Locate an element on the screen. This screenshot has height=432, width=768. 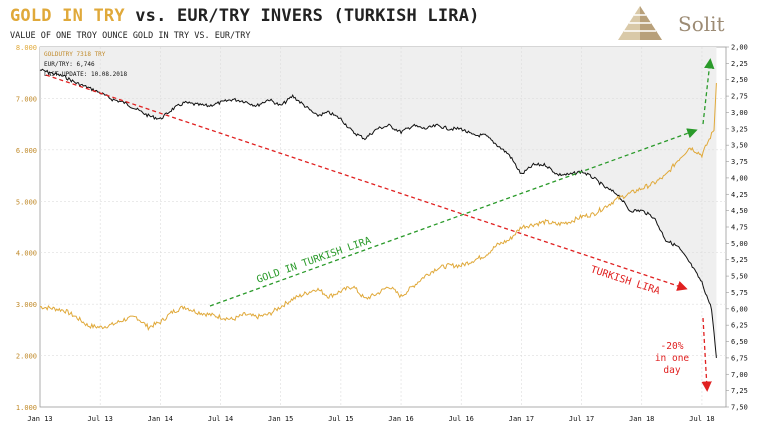
right-tick-label: 7,00 is located at coordinates (739, 375).